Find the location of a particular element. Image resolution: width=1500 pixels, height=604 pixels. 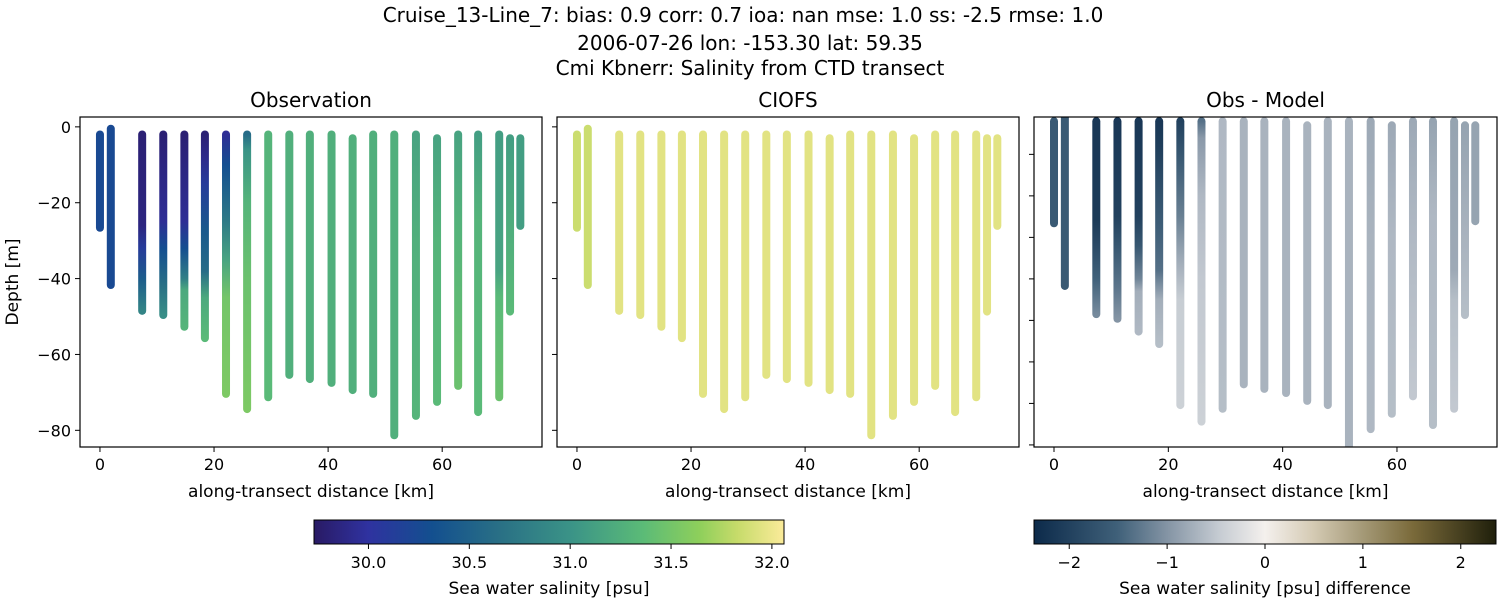

y-tick-label: −40 is located at coordinates (54, 279).